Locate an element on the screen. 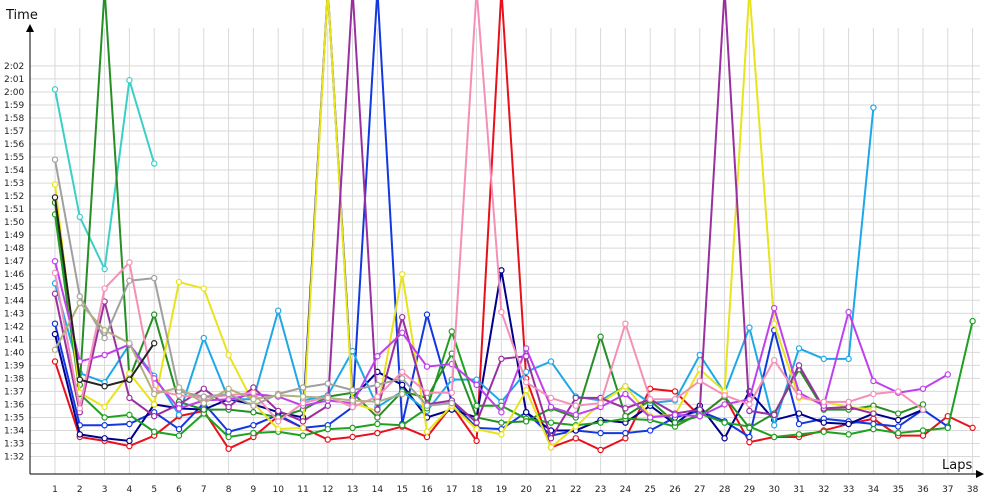 This screenshot has height=500, width=1000. y-tick-label: 1:59 is located at coordinates (14, 106).